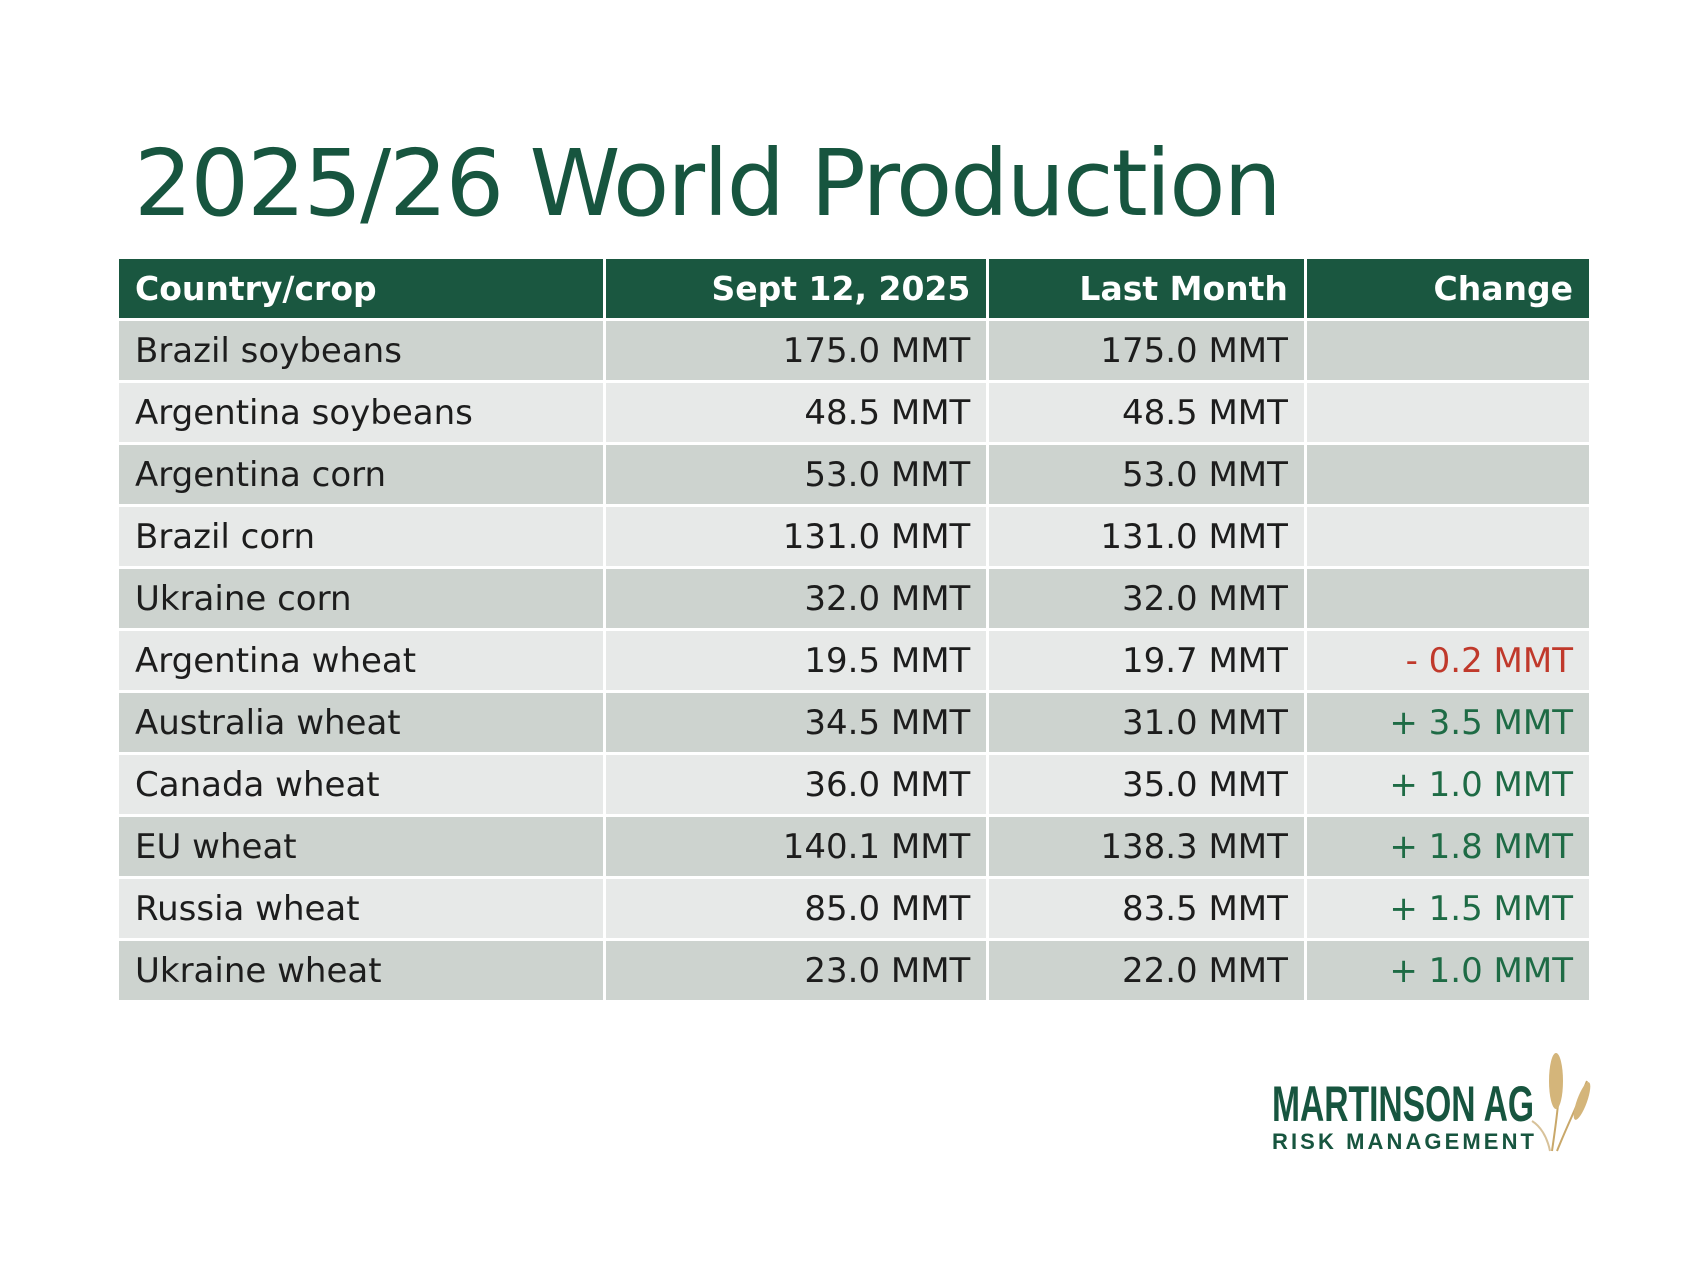 The image size is (1707, 1280). What do you see at coordinates (1403, 1104) in the screenshot?
I see `logo-line1: MARTINSON AG` at bounding box center [1403, 1104].